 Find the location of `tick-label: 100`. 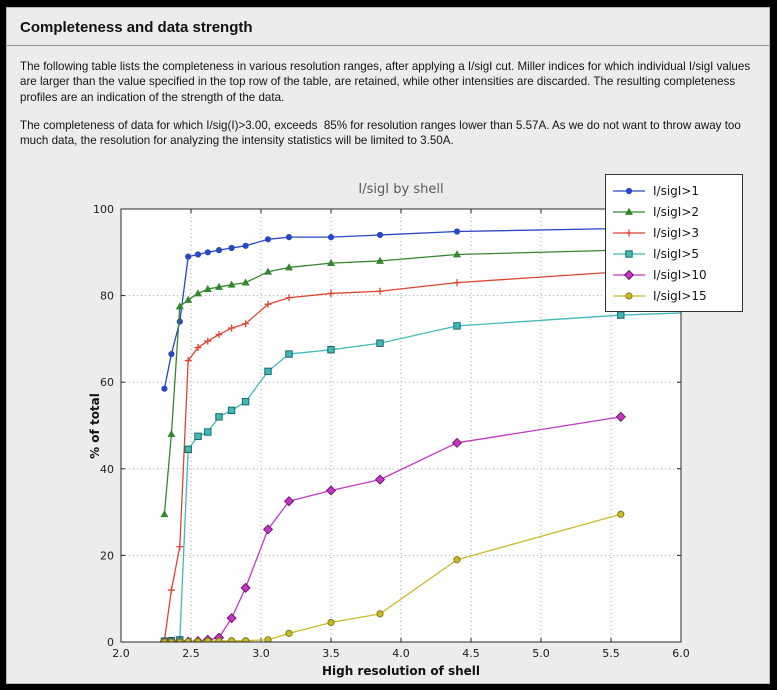

tick-label: 100 is located at coordinates (103, 209).